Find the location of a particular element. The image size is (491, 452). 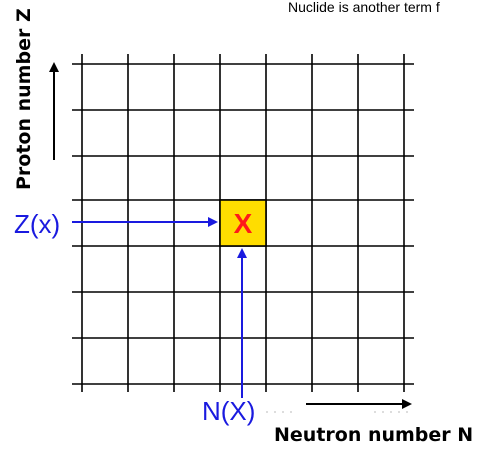

nuclide-cell-label: X is located at coordinates (243, 223).